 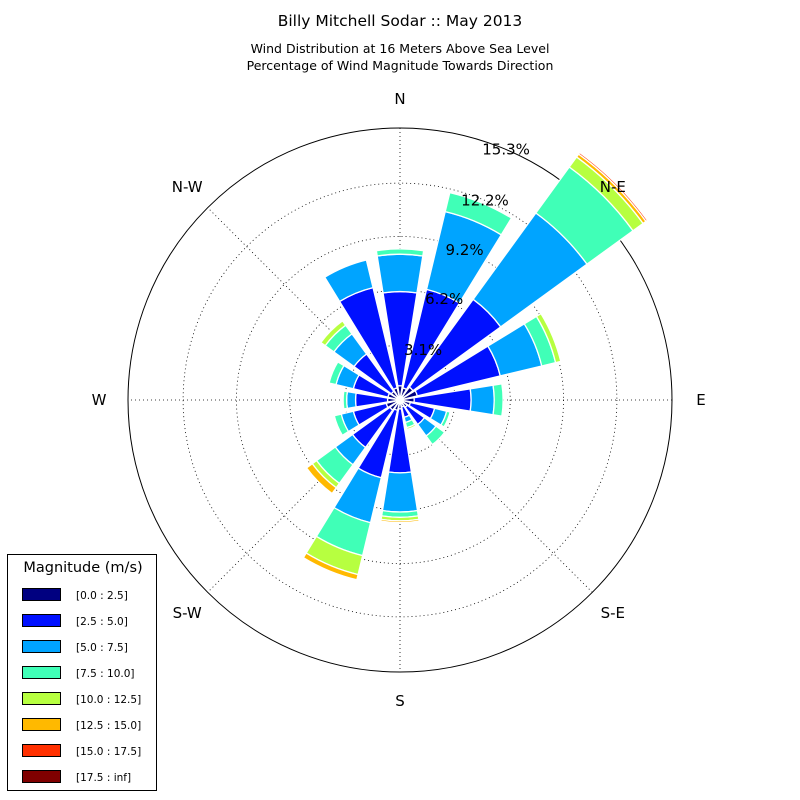 What do you see at coordinates (109, 752) in the screenshot?
I see `legend-label: [15.0 : 17.5]` at bounding box center [109, 752].